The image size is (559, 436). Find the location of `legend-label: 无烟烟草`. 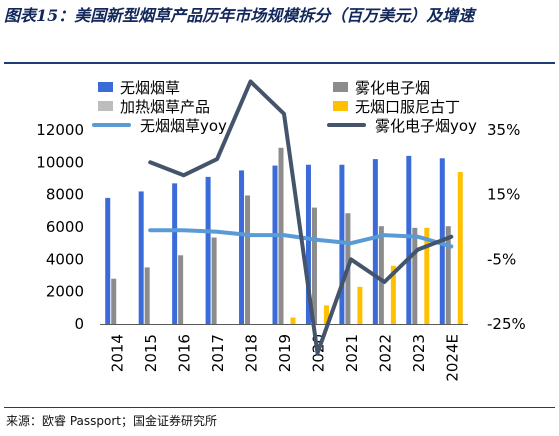

legend-label: 无烟烟草 is located at coordinates (150, 88).